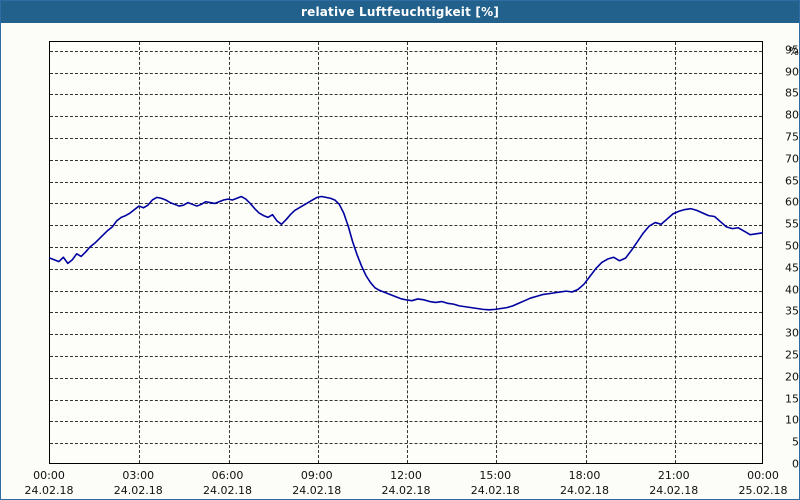  Describe the element at coordinates (585, 483) in the screenshot. I see `x-axis-tick-label: 18:00 24.02.18` at that location.